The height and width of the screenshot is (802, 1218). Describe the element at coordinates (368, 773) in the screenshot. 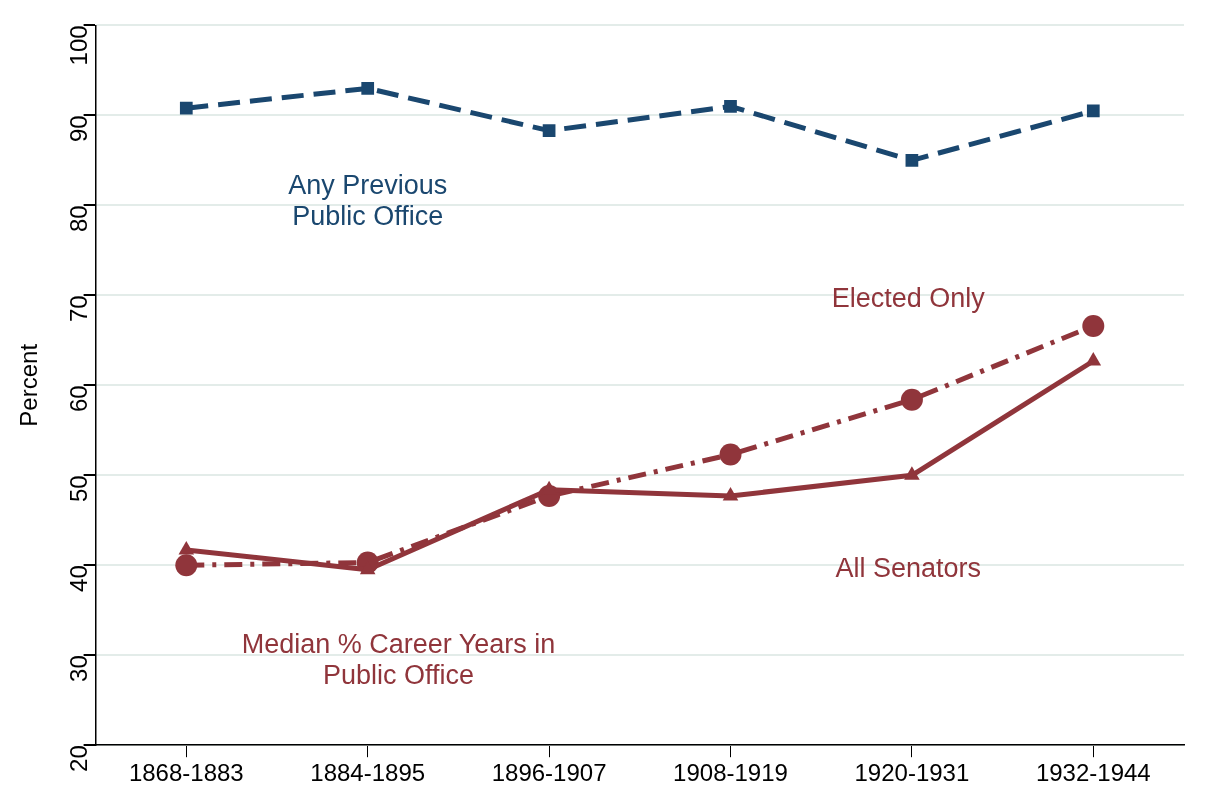

I see `x-tick-label: 1884-1895` at that location.